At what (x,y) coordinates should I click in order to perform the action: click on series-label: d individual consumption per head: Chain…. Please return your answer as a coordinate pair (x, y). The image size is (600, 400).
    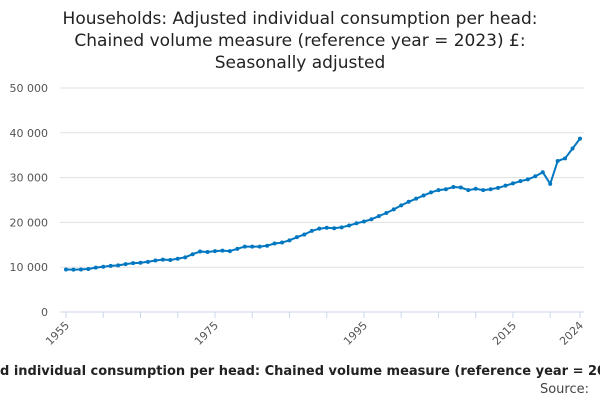
    Looking at the image, I should click on (300, 371).